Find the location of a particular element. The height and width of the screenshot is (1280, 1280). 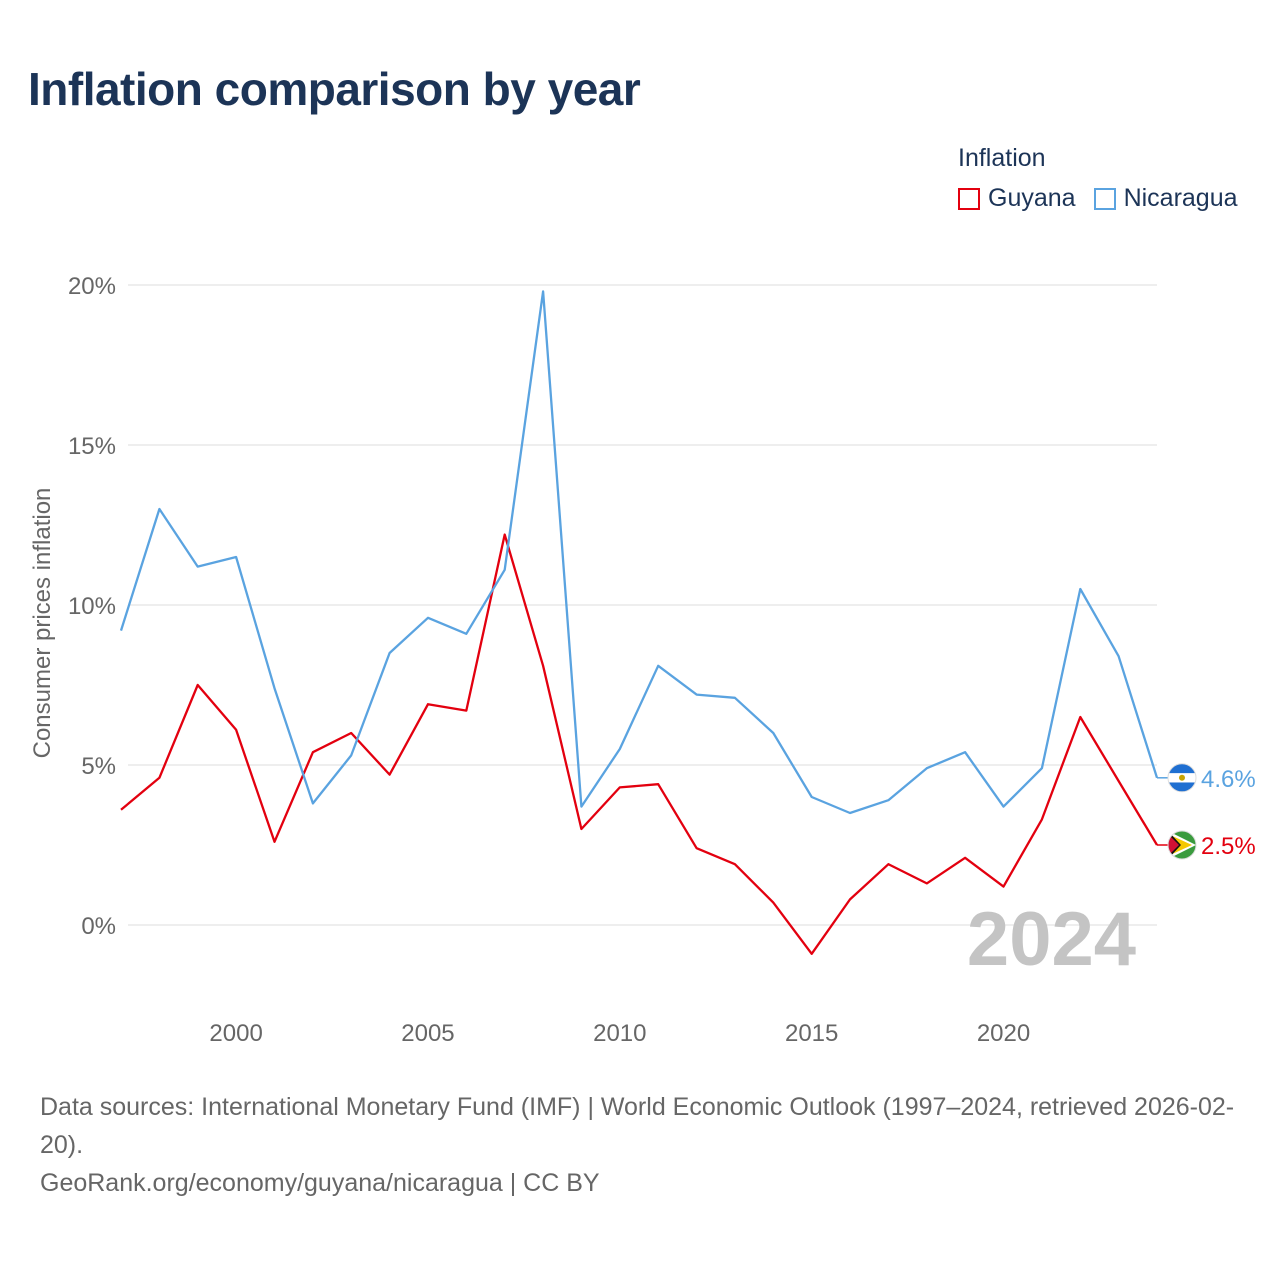

point-guyana-2007 is located at coordinates (505, 535).